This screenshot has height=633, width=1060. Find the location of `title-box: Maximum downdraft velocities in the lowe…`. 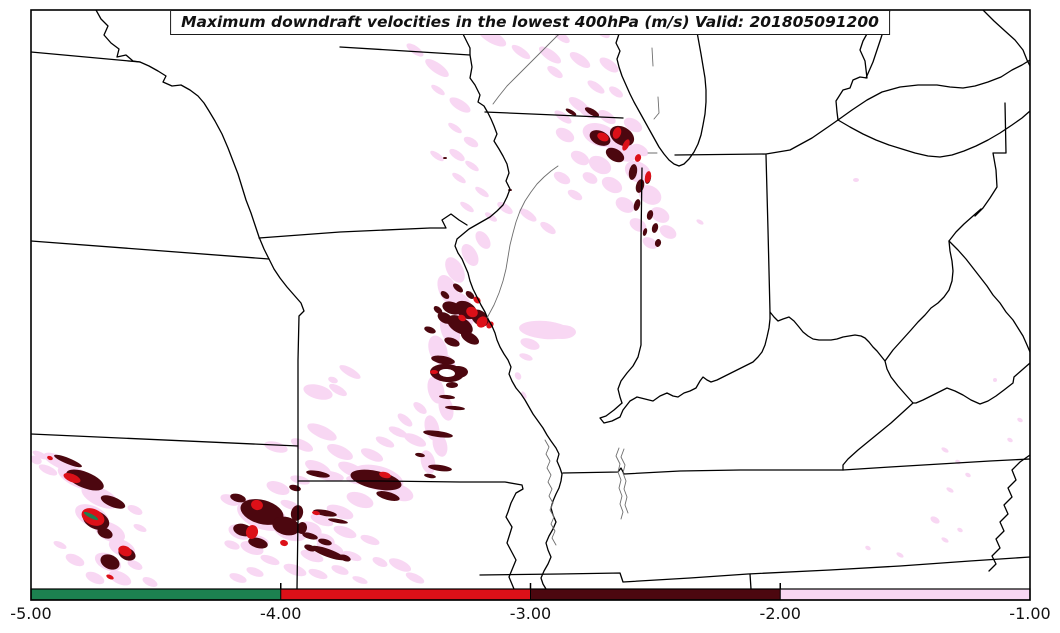

title-box: Maximum downdraft velocities in the lowe… is located at coordinates (530, 22).